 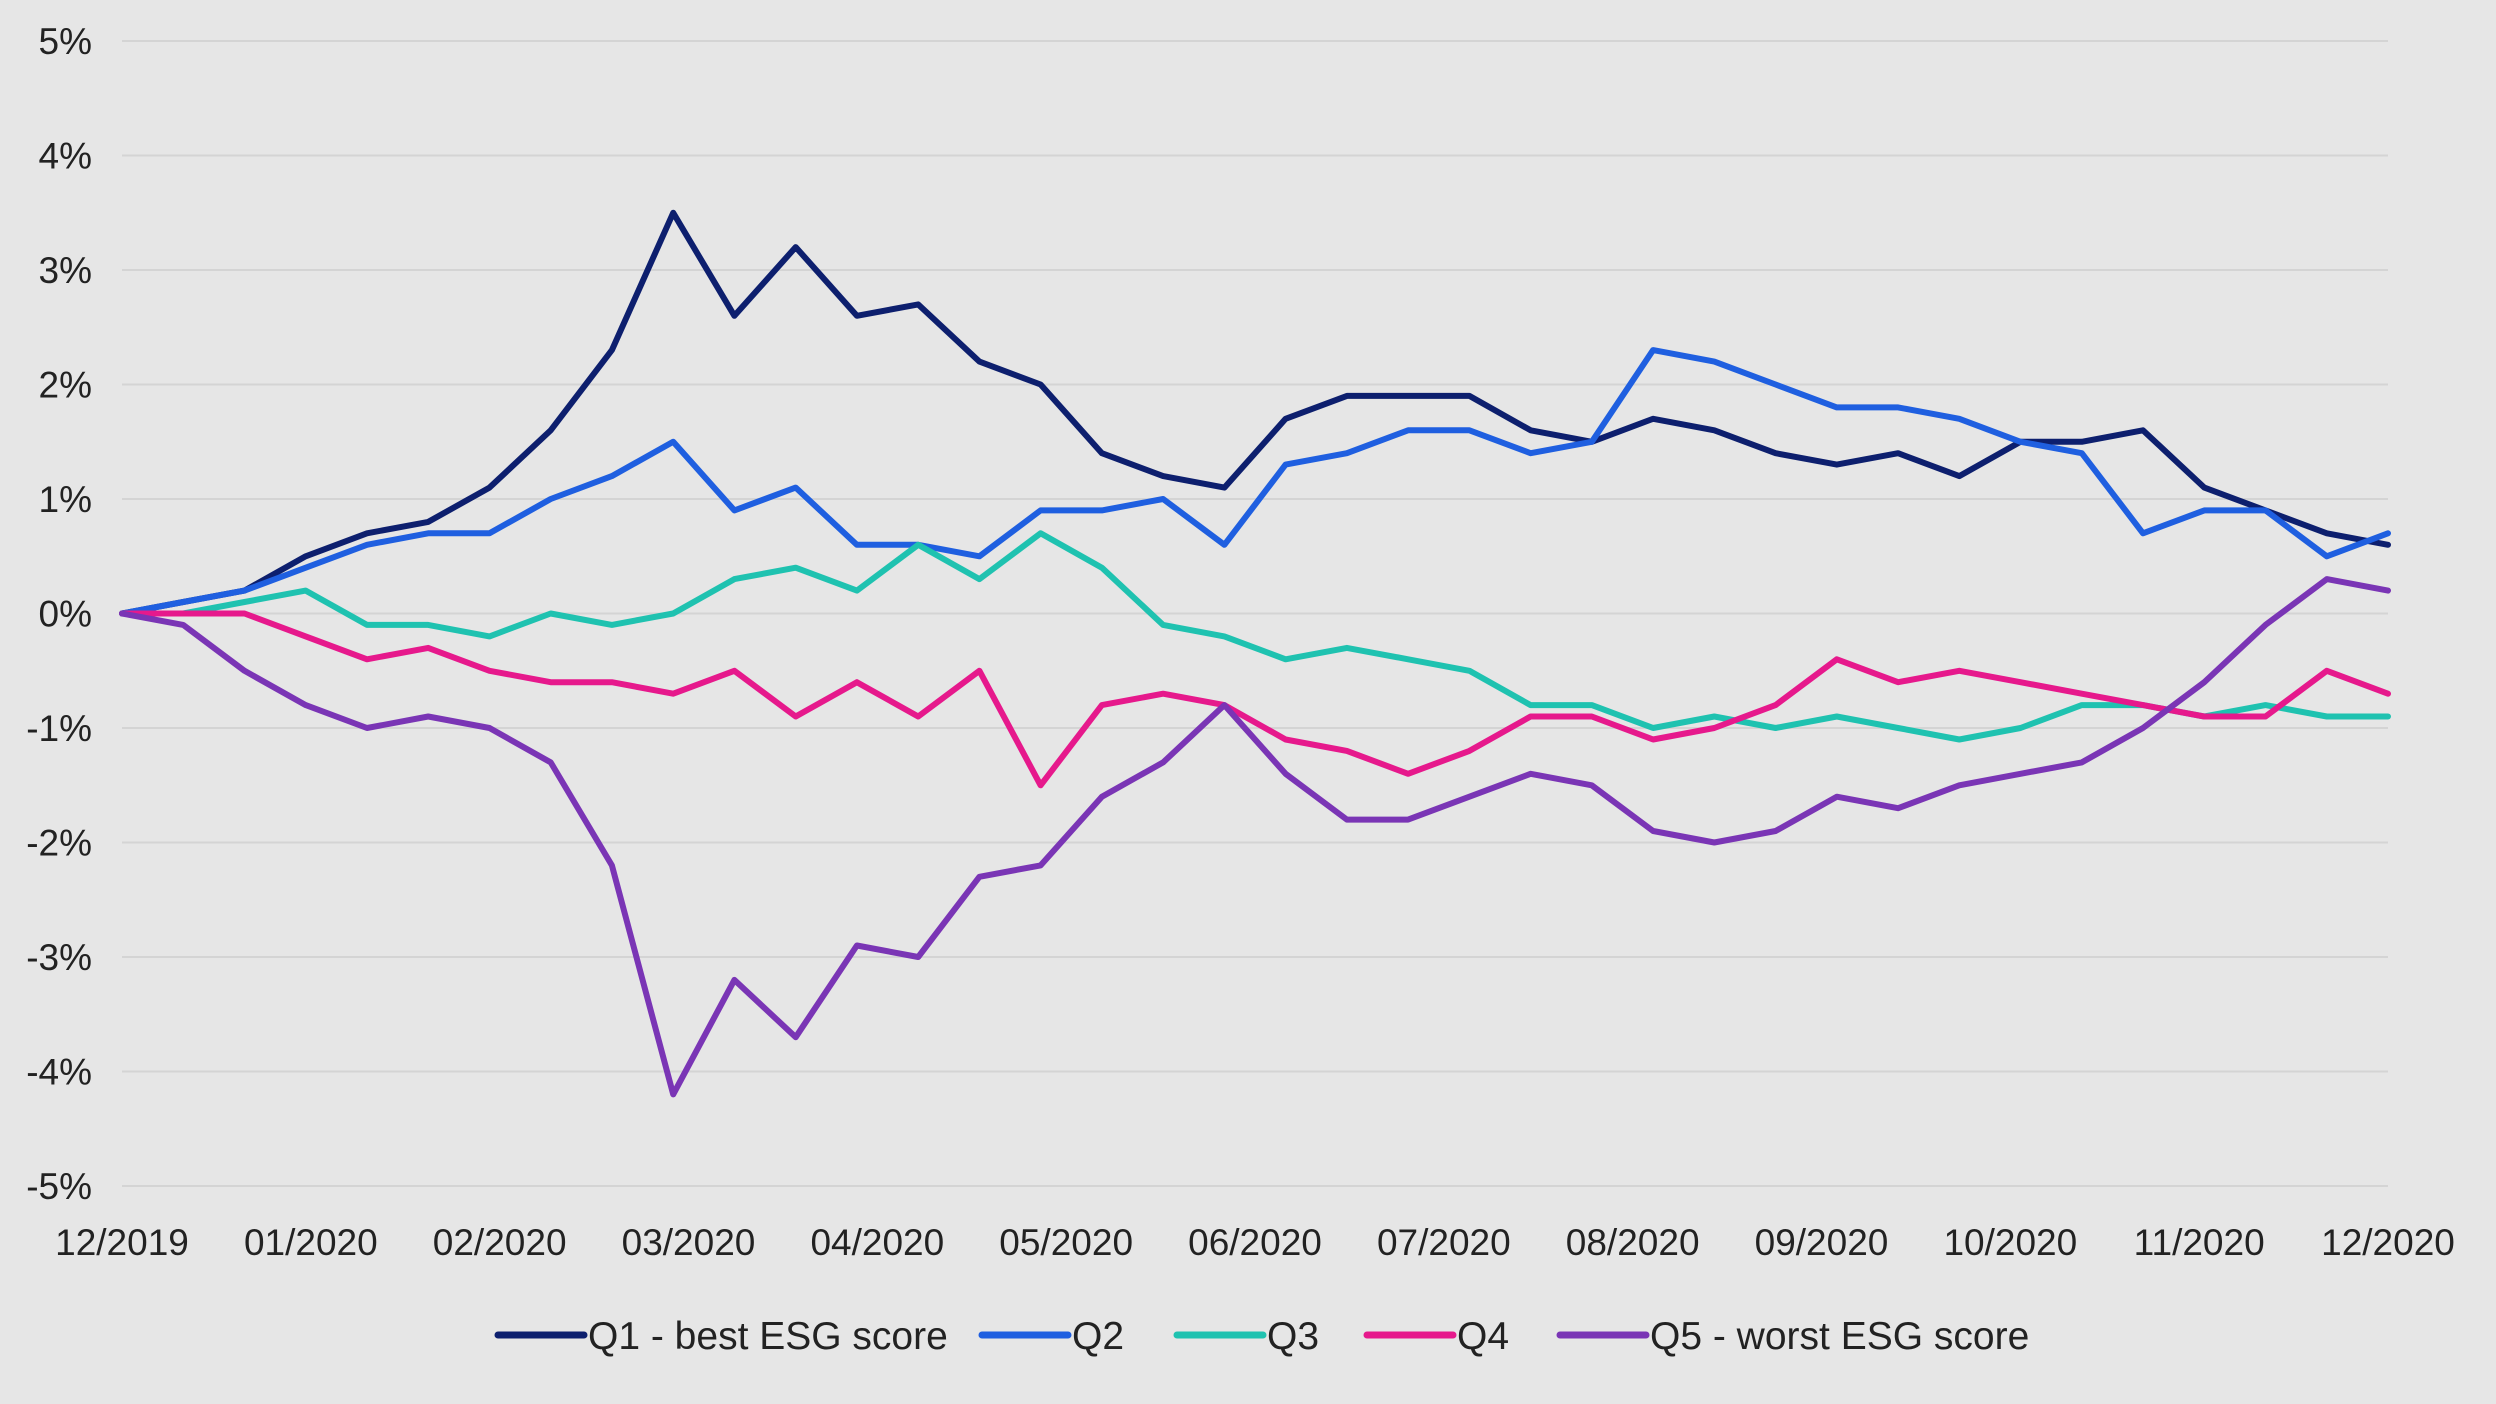 What do you see at coordinates (65, 499) in the screenshot?
I see `y-tick-label: 1%` at bounding box center [65, 499].